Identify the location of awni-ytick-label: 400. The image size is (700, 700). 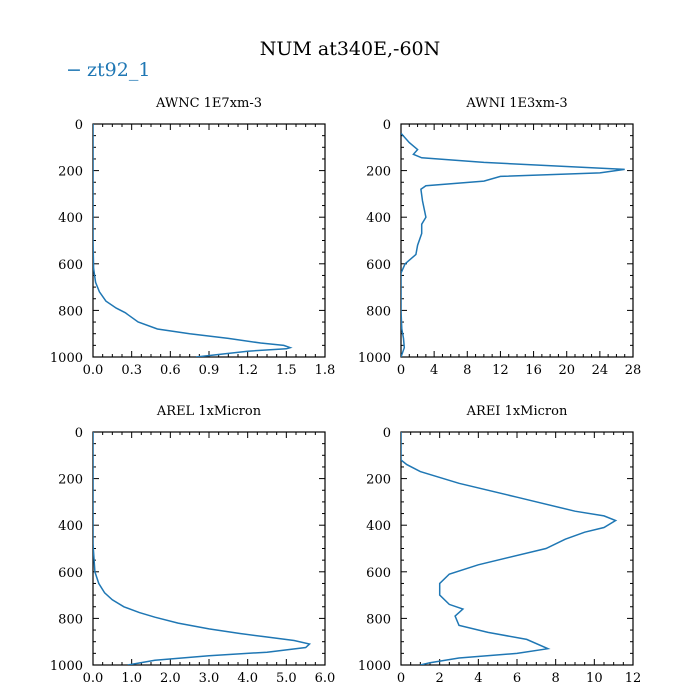
(378, 218).